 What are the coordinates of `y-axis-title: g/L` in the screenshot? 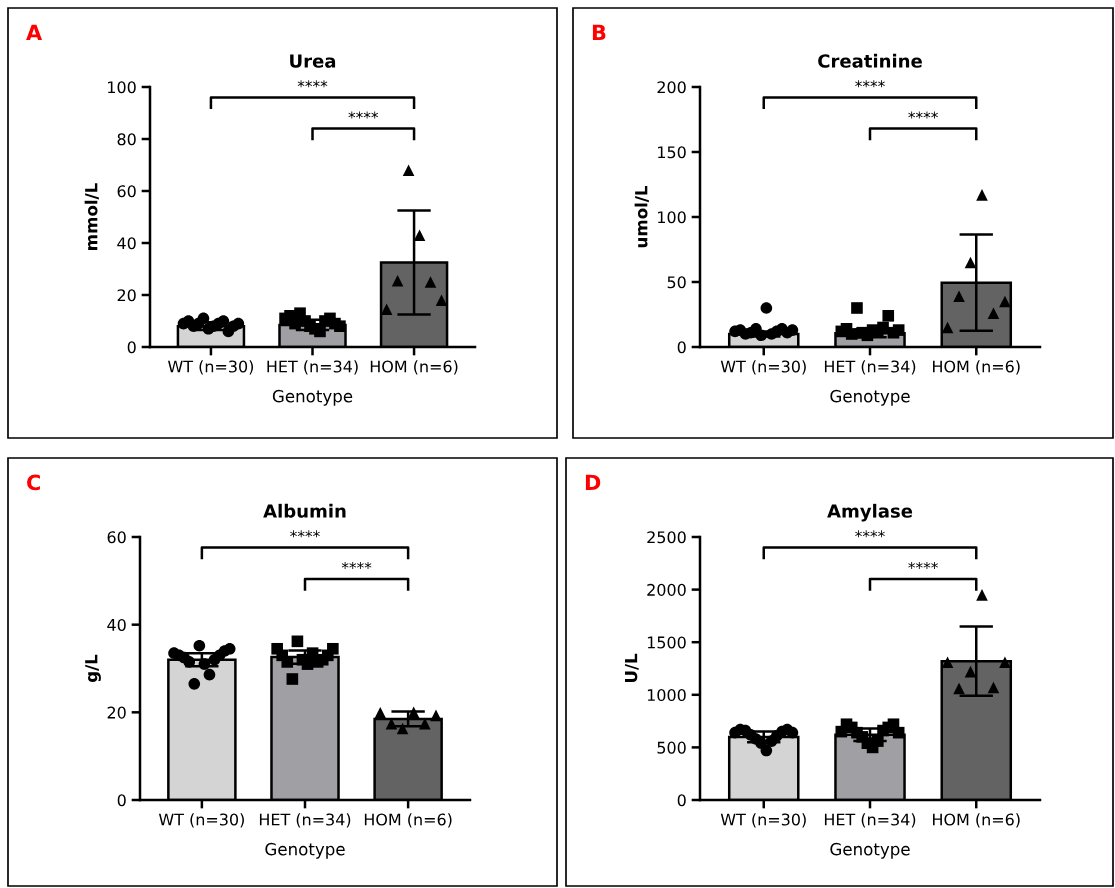 It's located at (93, 668).